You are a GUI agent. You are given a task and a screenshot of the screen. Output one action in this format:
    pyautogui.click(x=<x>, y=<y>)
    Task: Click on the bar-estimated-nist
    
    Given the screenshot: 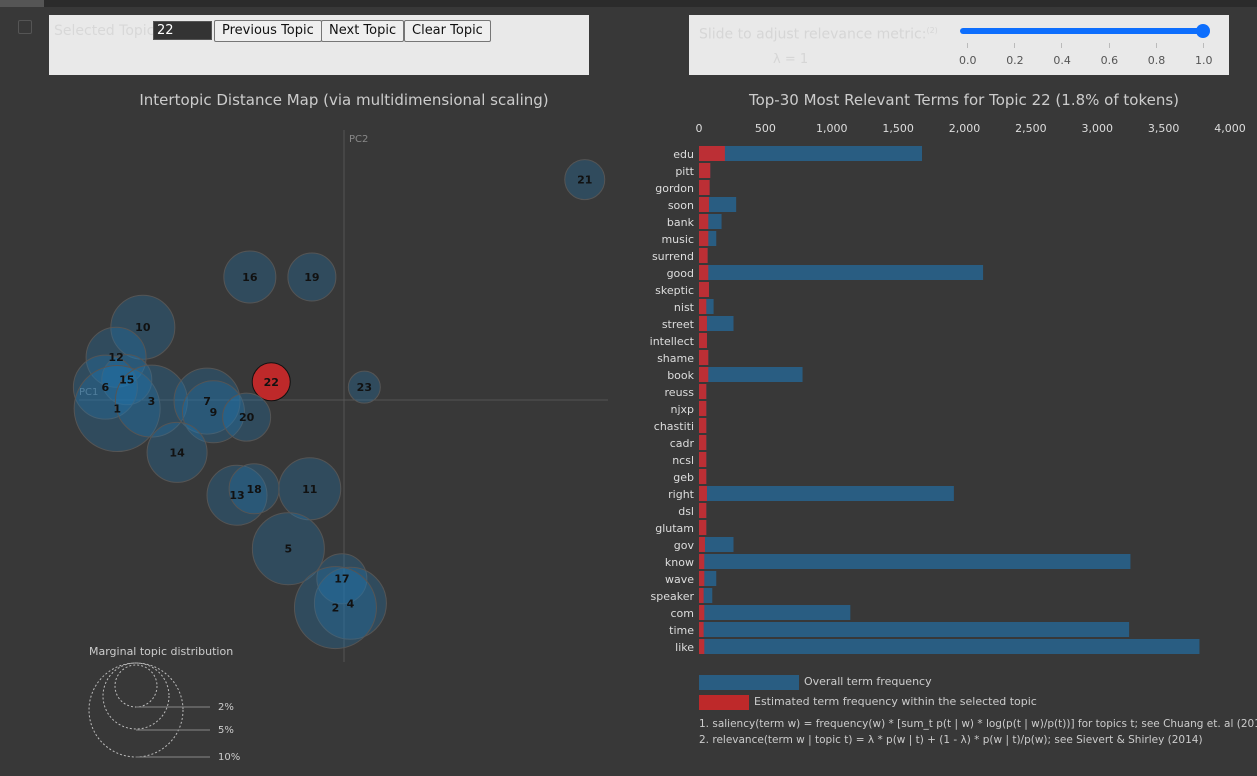 What is the action you would take?
    pyautogui.click(x=703, y=306)
    